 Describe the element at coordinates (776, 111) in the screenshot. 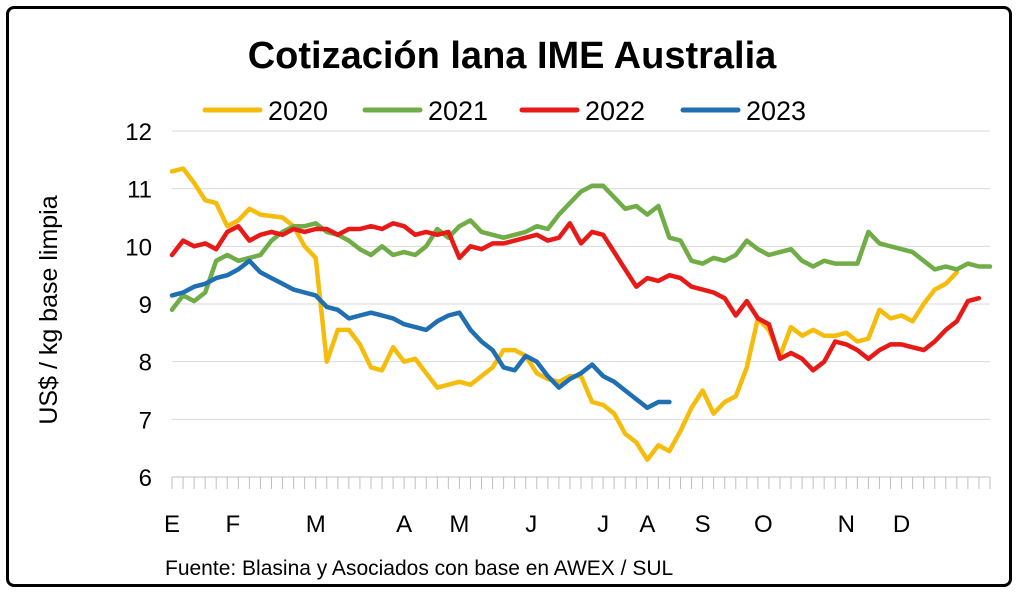

I see `legend-label-2023: 2023` at that location.